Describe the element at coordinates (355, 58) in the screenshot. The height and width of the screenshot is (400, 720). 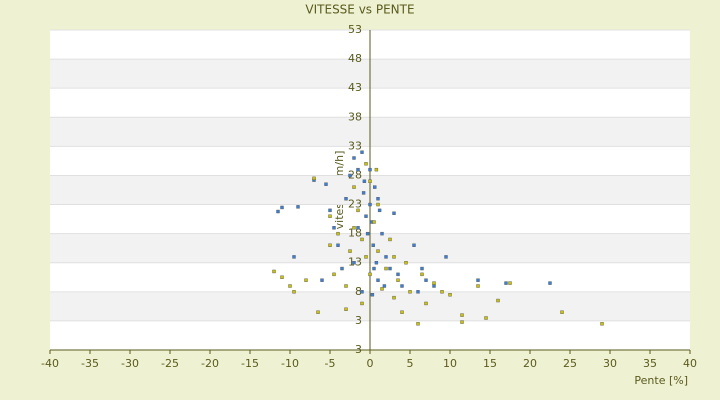
I see `y-tick-label: 48` at that location.